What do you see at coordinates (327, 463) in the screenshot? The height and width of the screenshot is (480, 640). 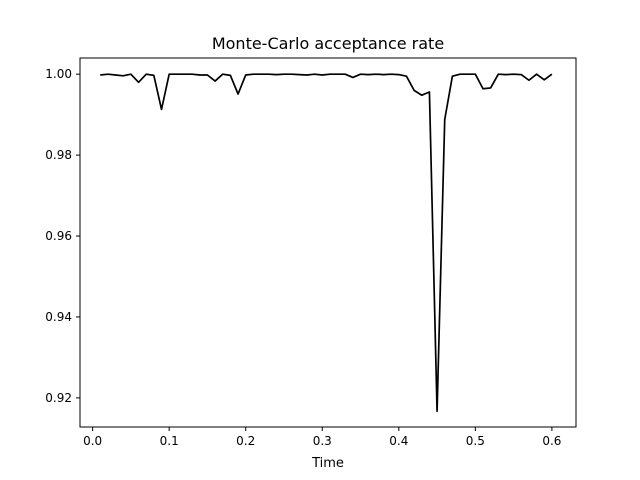 I see `x-axis-label: Time` at bounding box center [327, 463].